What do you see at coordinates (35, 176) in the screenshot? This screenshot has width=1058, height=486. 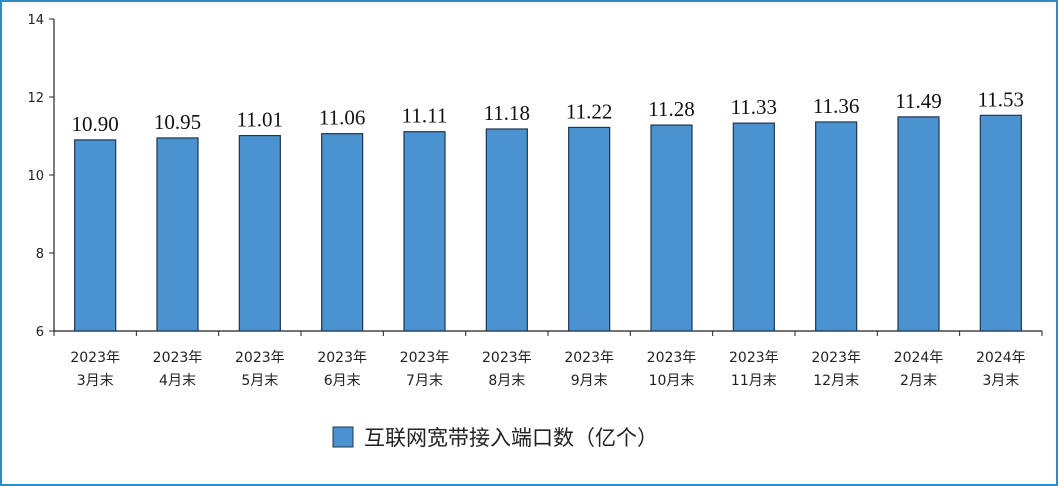 I see `y-tick-label: 10` at bounding box center [35, 176].